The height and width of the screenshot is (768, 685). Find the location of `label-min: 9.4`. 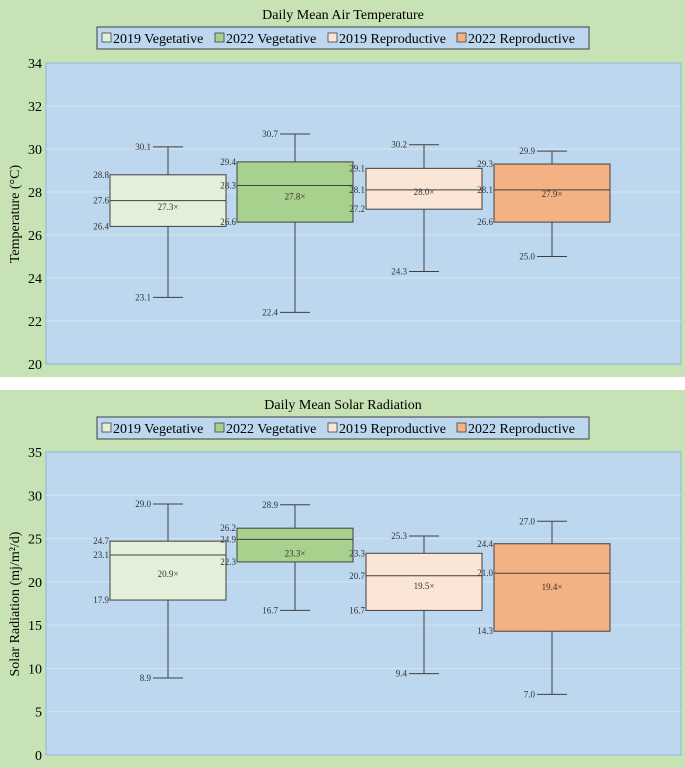

label-min: 9.4 is located at coordinates (402, 674).